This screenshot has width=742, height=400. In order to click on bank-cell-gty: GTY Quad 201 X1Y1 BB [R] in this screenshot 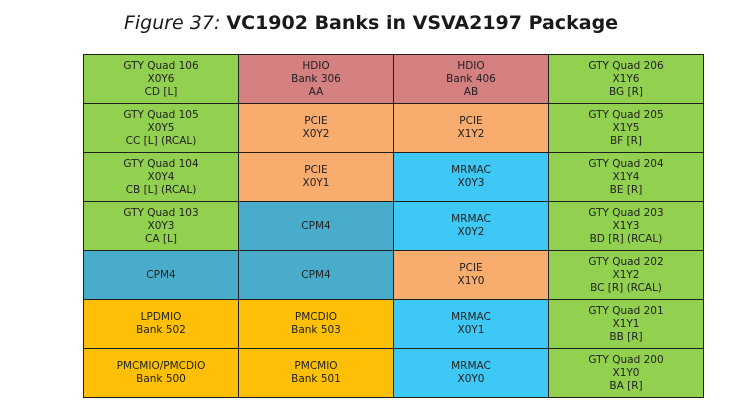, I will do `click(626, 324)`.